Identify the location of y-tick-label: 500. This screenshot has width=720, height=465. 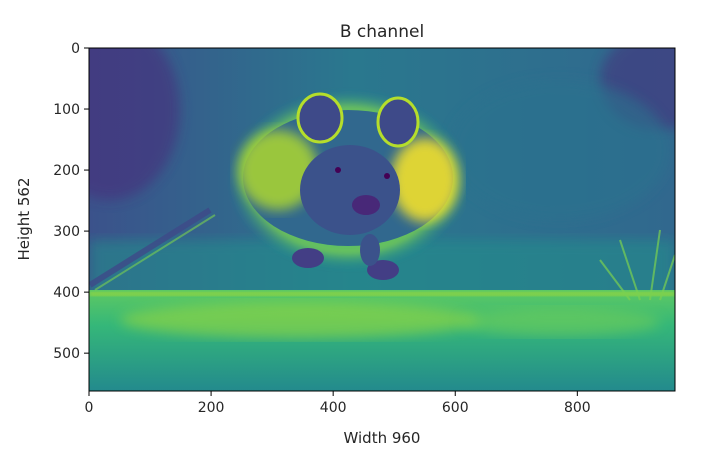
(66, 354).